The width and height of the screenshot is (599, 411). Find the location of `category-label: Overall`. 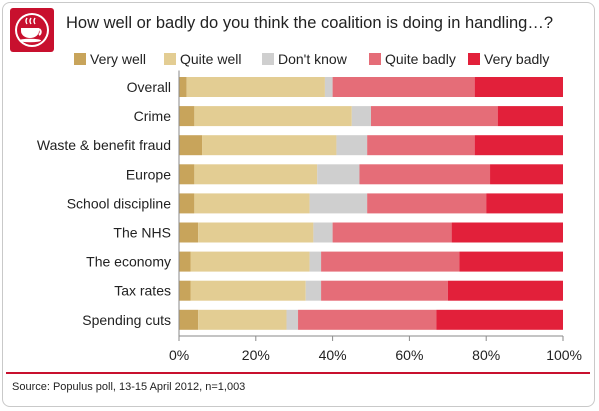

category-label: Overall is located at coordinates (149, 87).